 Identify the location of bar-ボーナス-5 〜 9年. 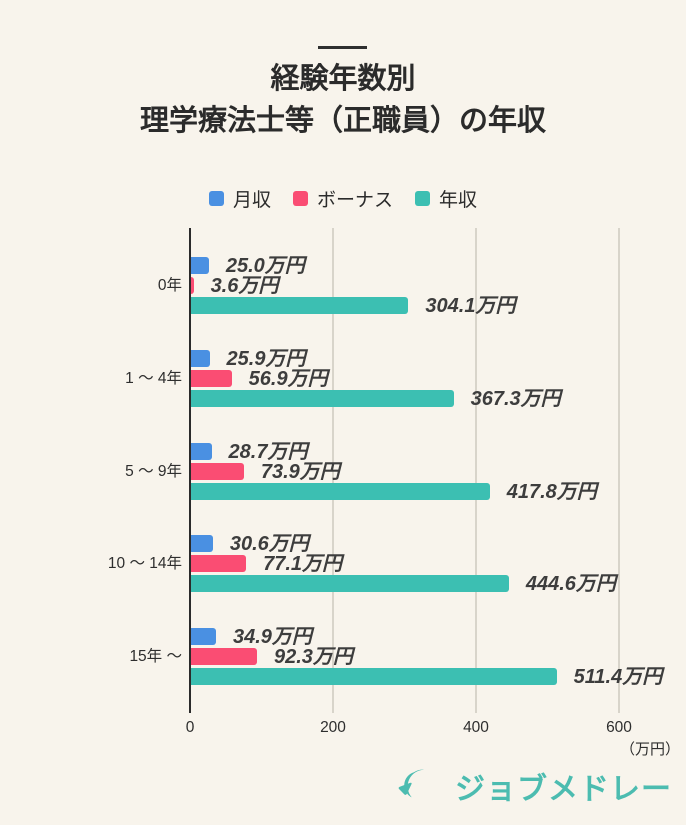
(217, 471).